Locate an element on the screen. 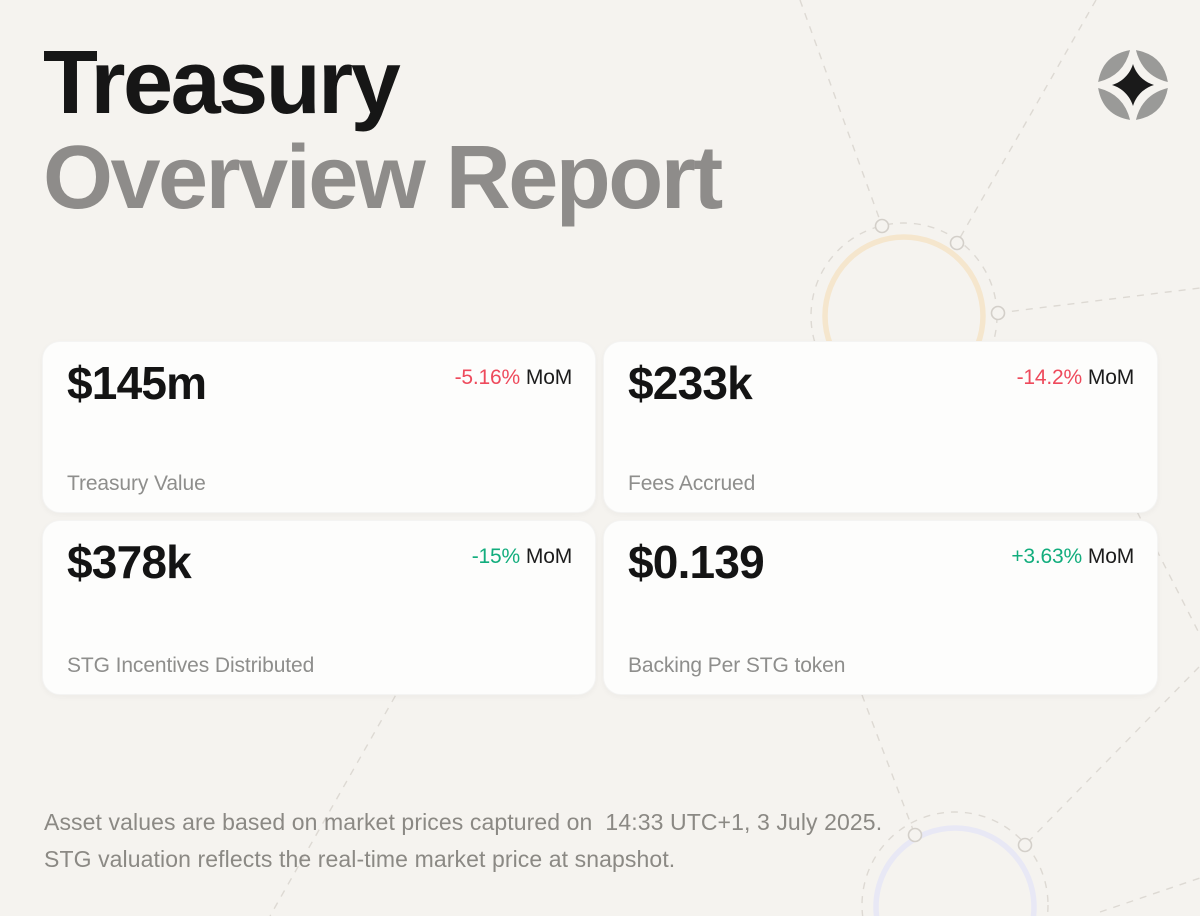 The height and width of the screenshot is (916, 1200). stat-card-stg-incentives: $378k -15% MoM STG Incentives Distributed is located at coordinates (319, 607).